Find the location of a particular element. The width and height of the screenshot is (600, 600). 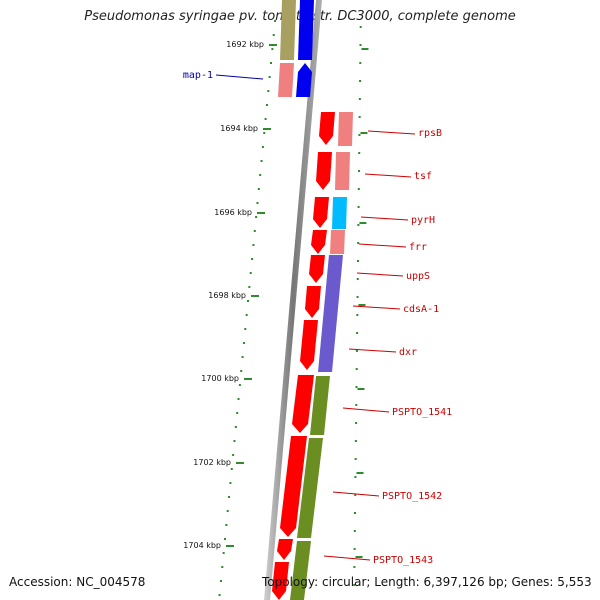

gene-label-dxr: dxr is located at coordinates (408, 352).